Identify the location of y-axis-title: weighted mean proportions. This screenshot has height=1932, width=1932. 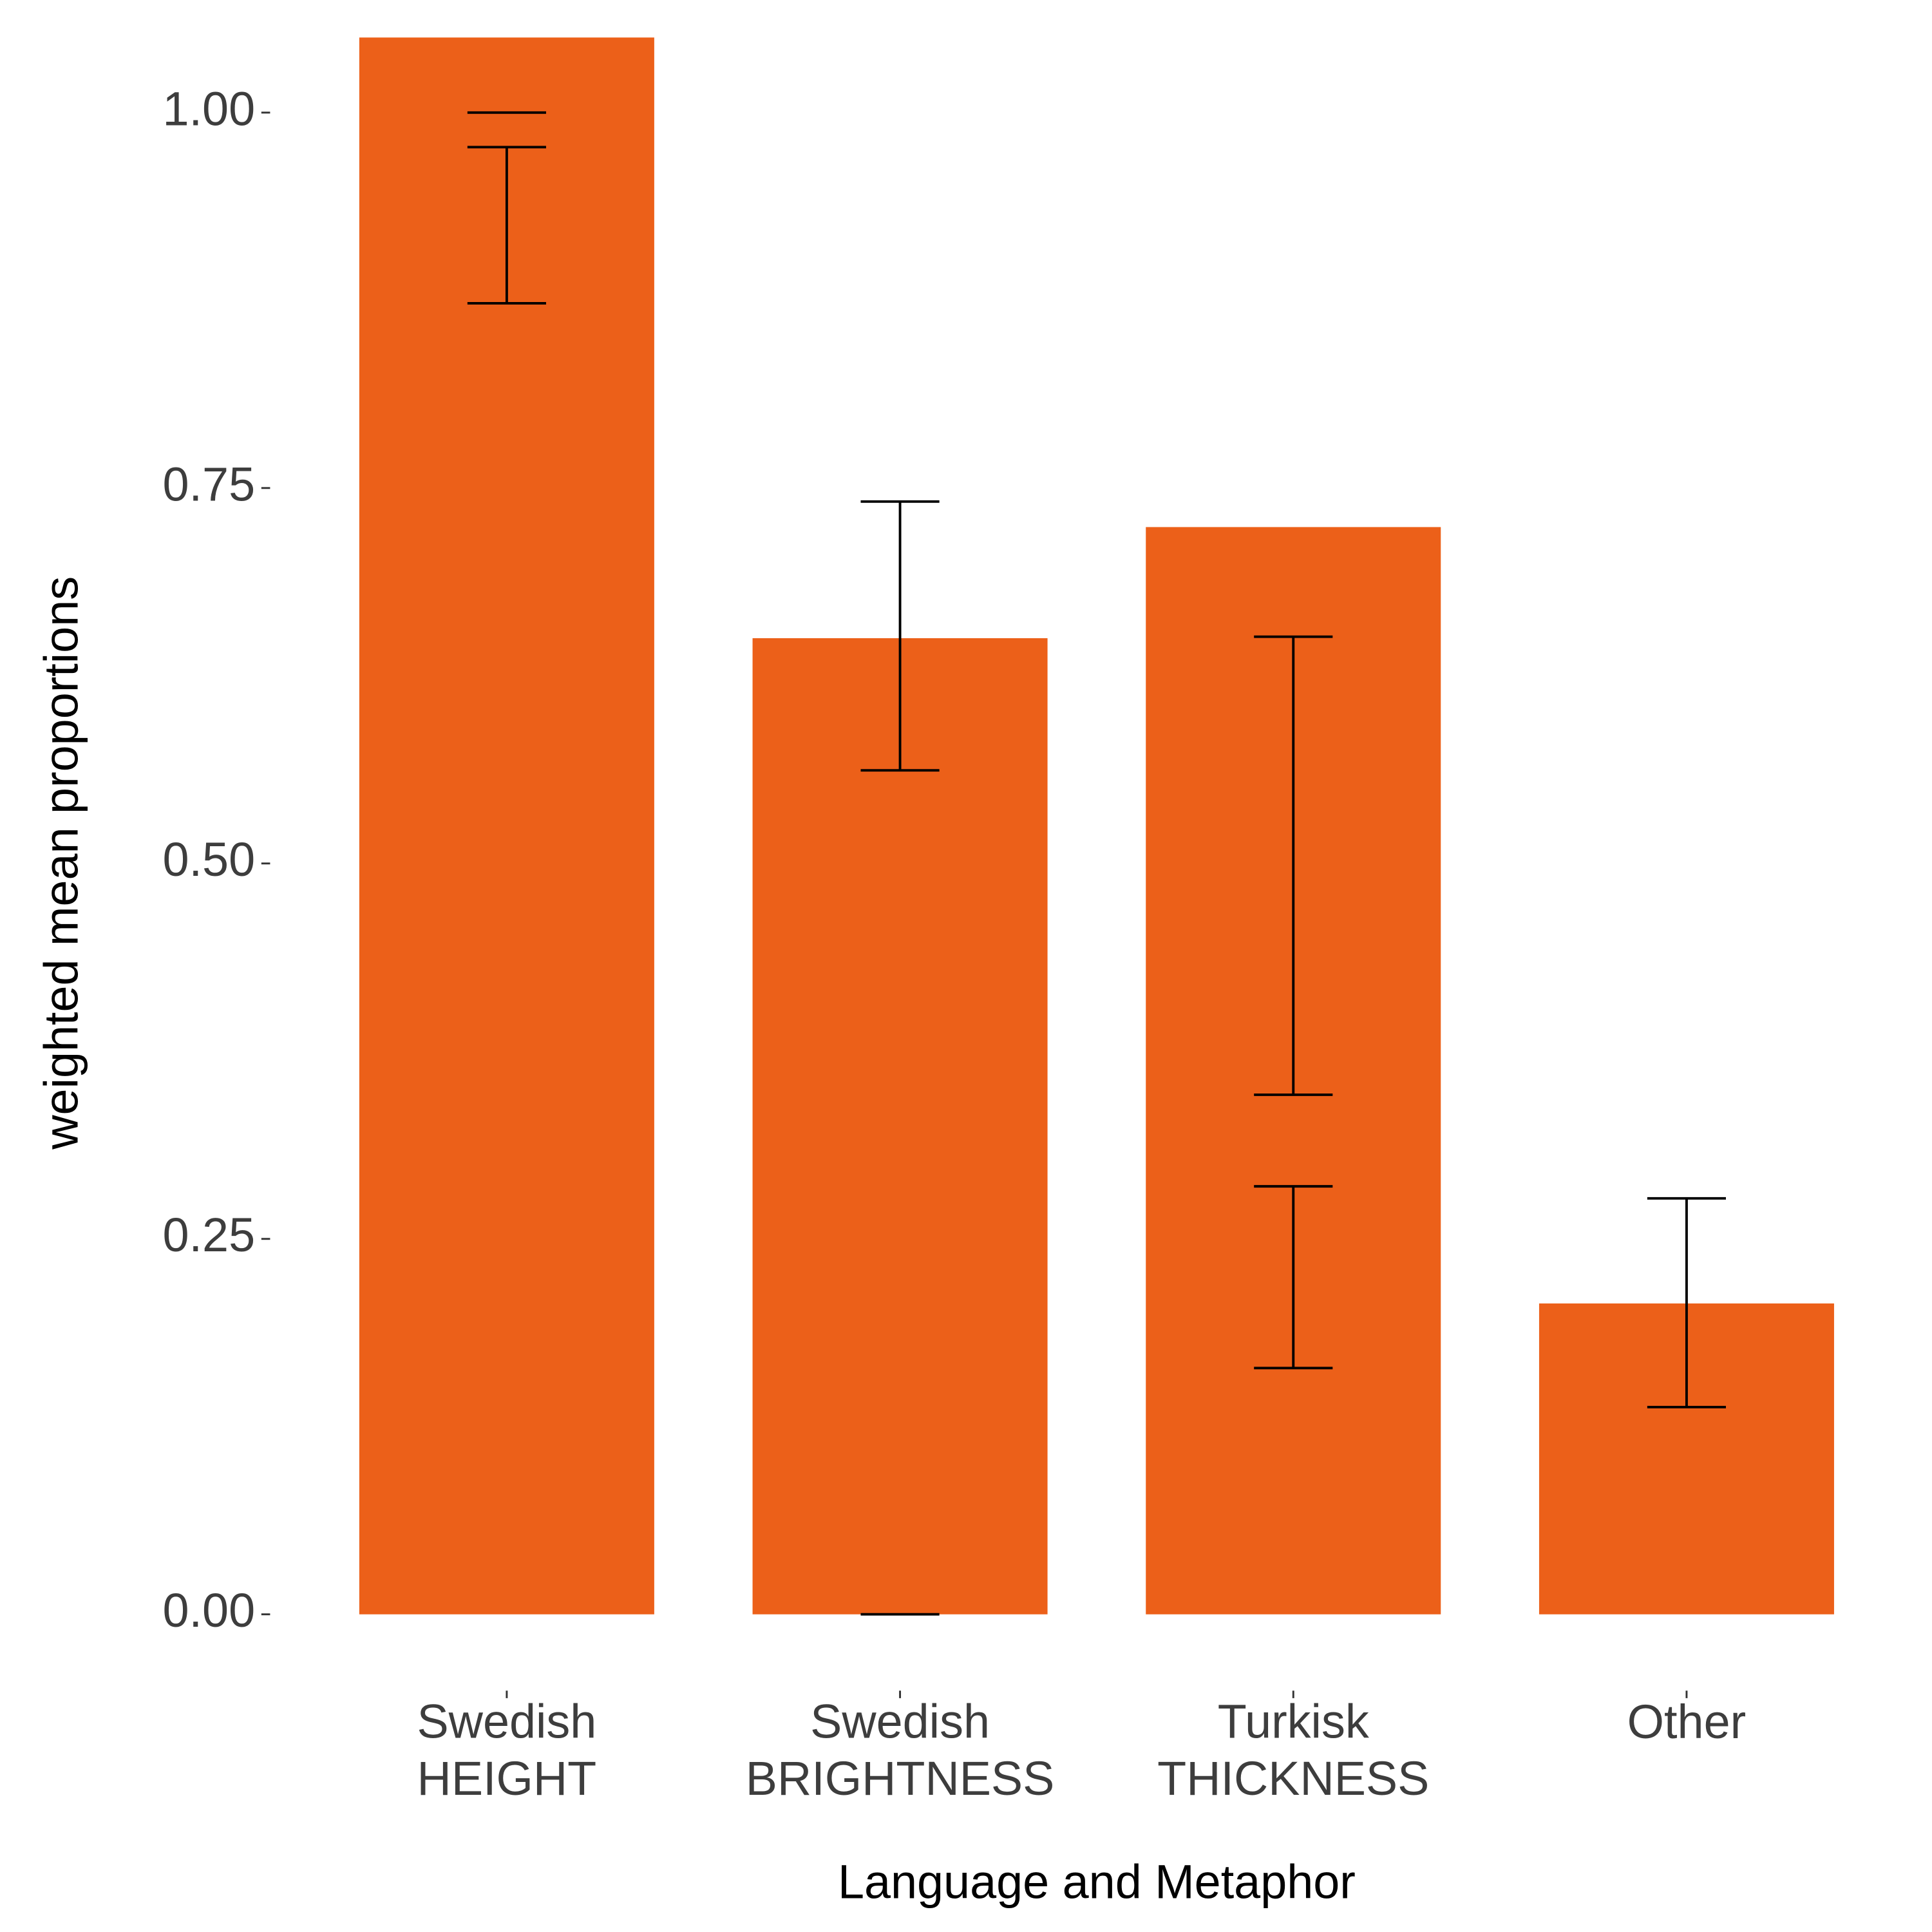
(61, 863).